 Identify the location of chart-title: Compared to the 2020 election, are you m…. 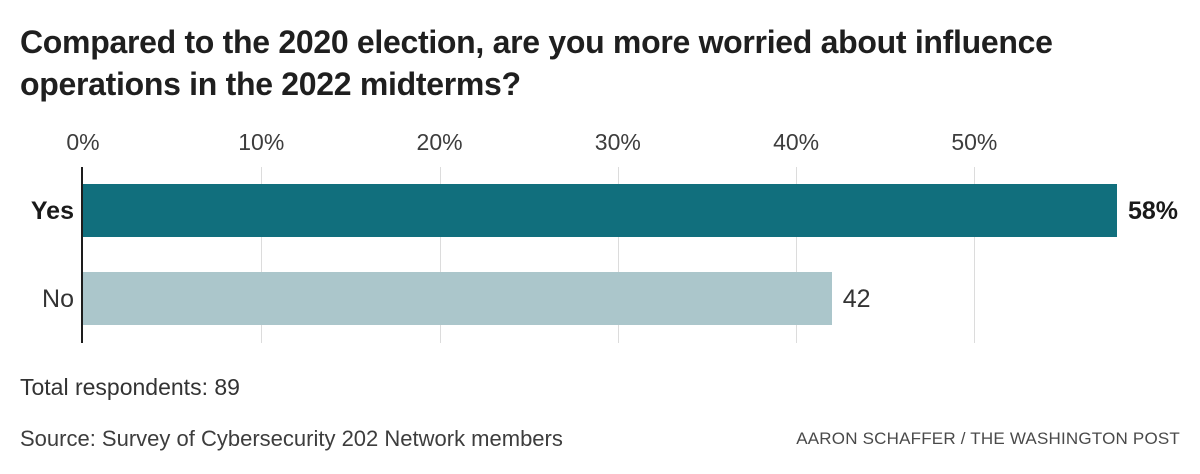
(536, 63).